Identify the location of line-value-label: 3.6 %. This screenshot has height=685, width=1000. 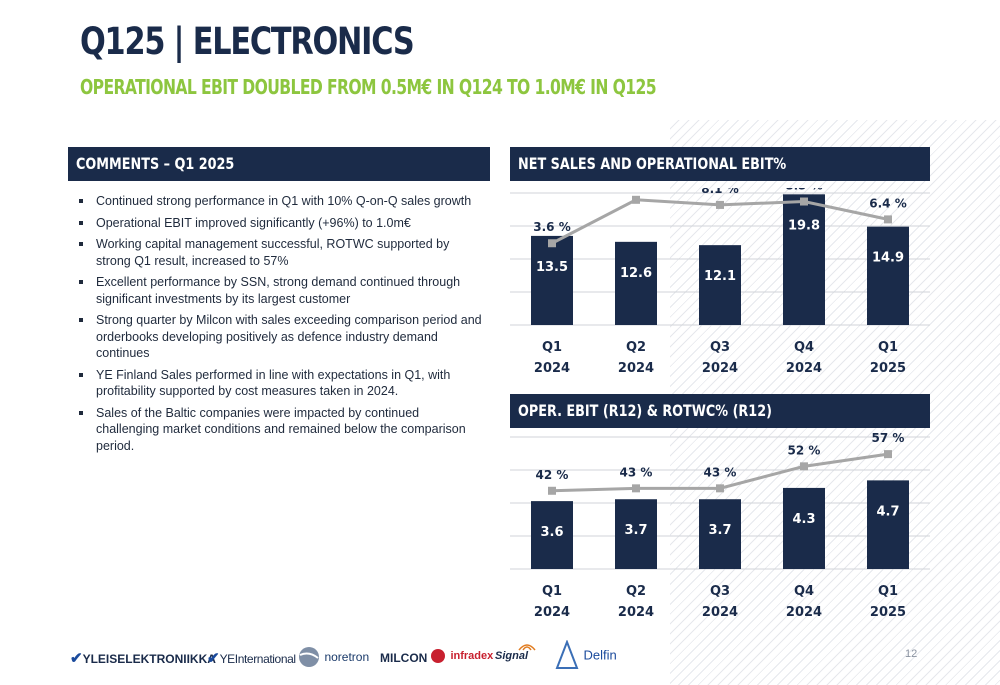
(551, 227).